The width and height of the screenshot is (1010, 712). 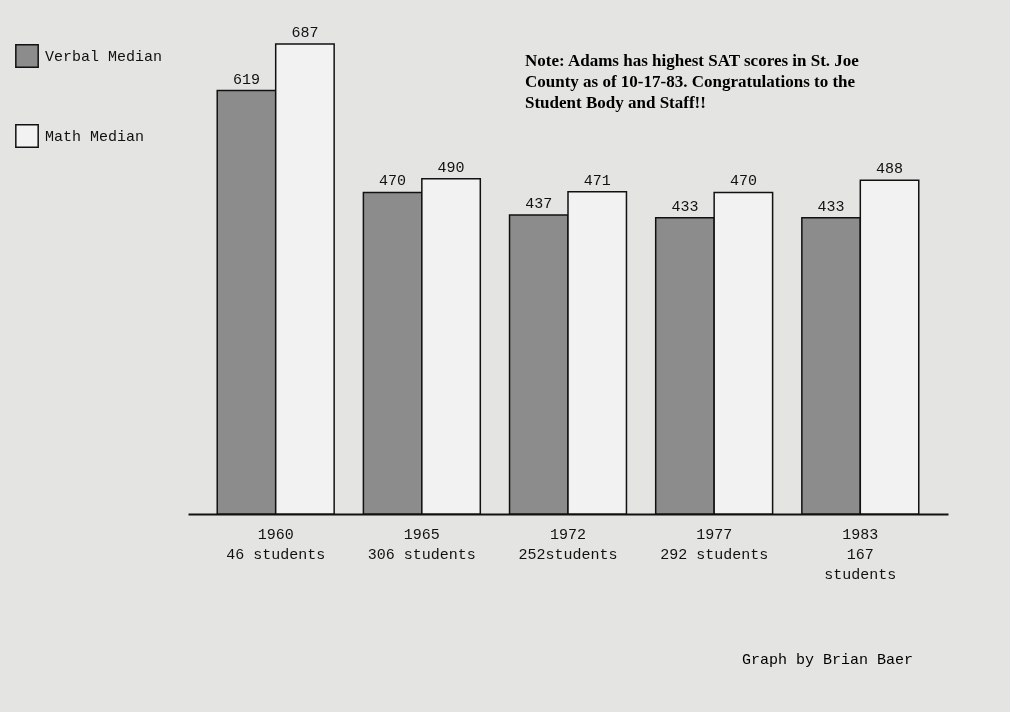 I want to click on data-label: 437, so click(x=539, y=205).